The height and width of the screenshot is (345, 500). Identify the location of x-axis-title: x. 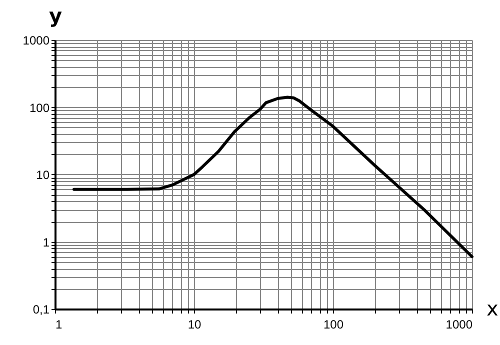
(492, 308).